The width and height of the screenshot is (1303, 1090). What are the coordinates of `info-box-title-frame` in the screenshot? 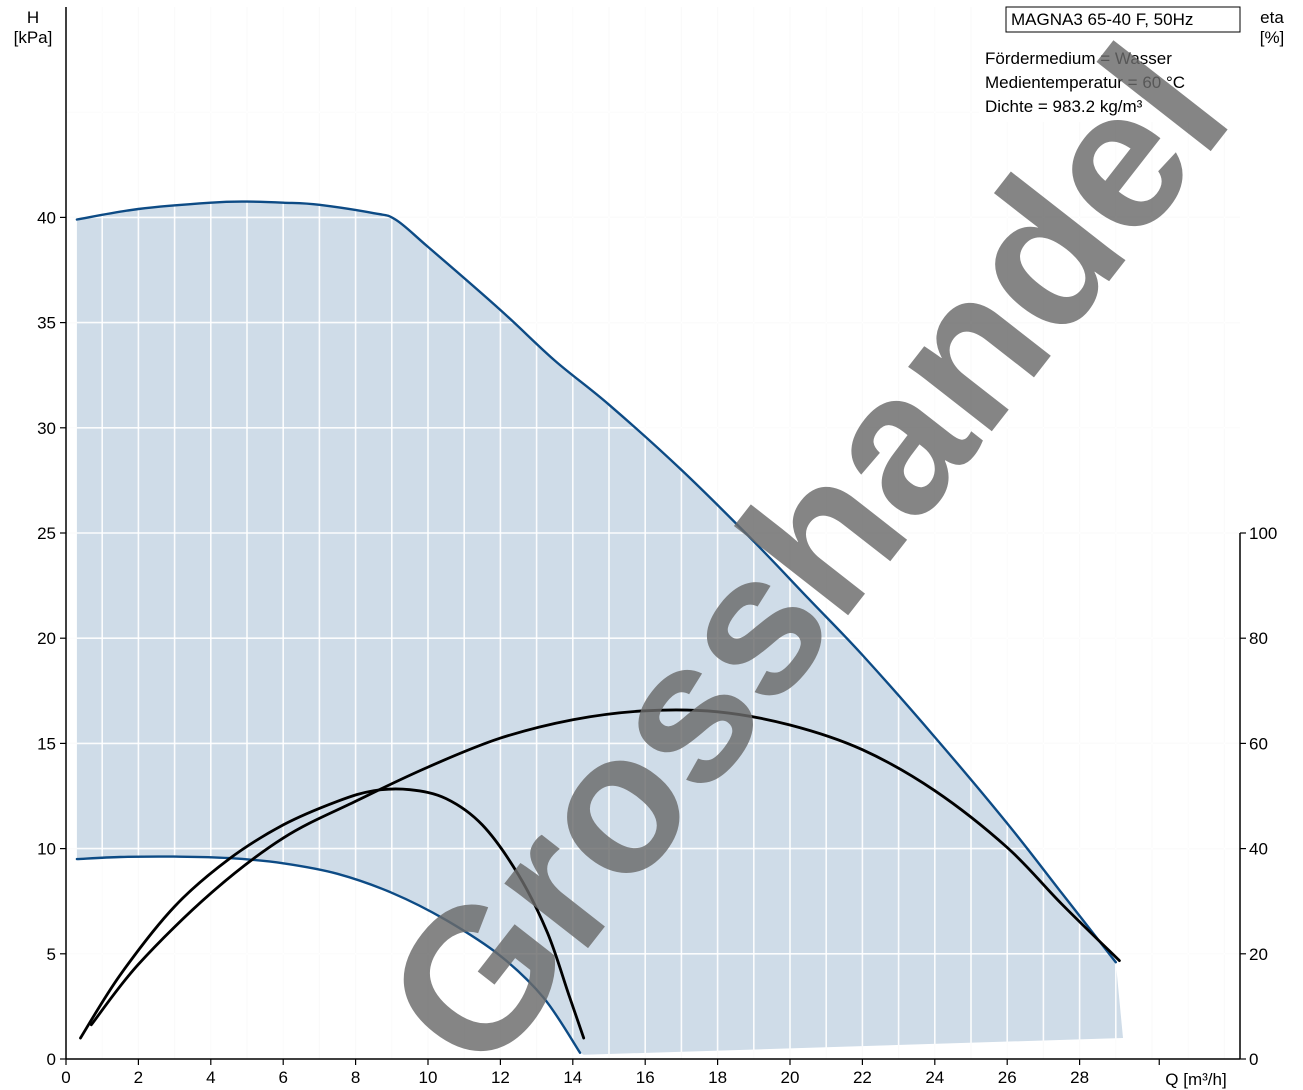 It's located at (1123, 19).